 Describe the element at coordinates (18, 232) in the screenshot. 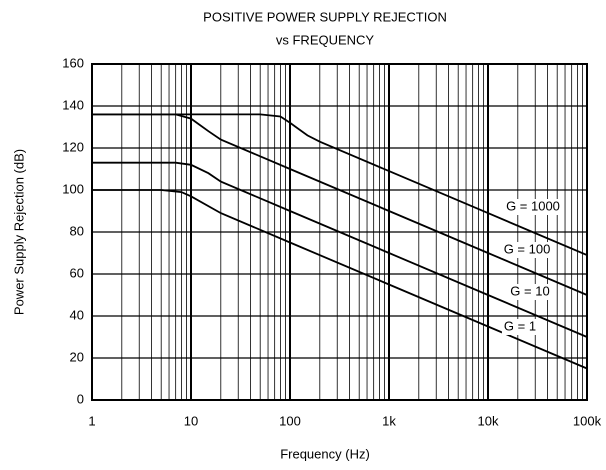

I see `y-axis-label: Power Supply Rejection (dB)` at that location.